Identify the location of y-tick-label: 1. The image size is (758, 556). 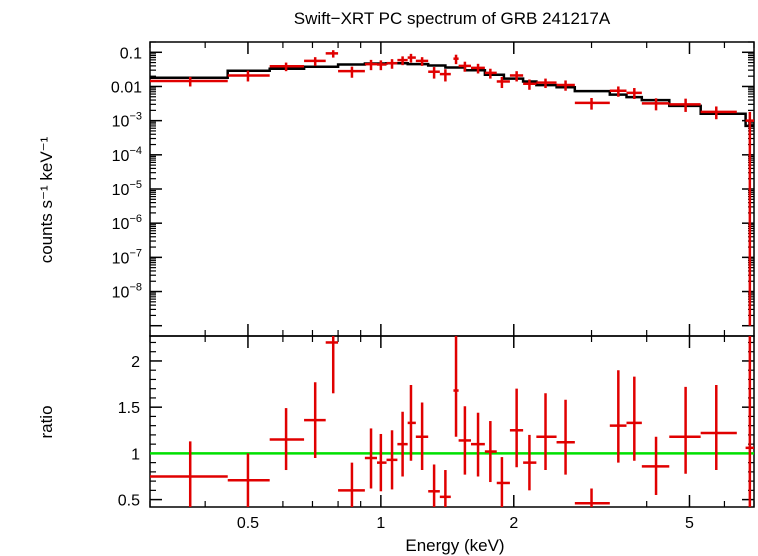
(135, 454).